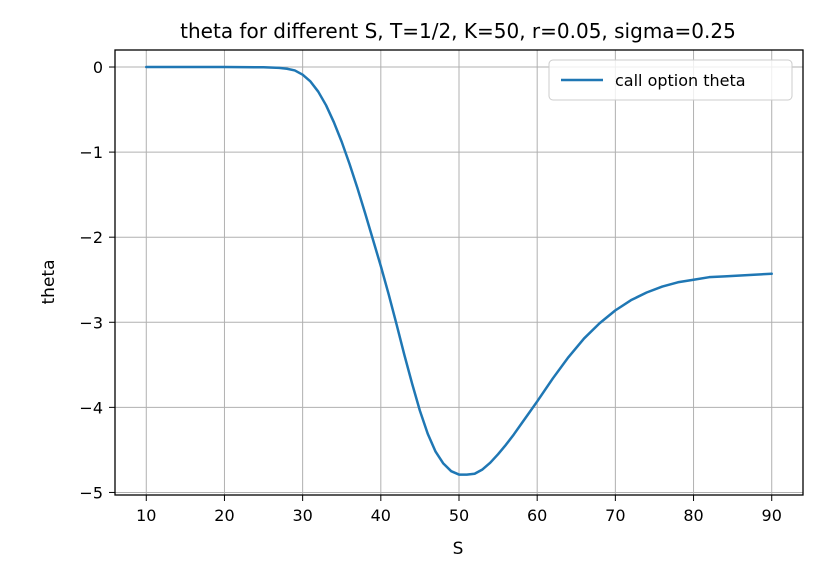  Describe the element at coordinates (91, 152) in the screenshot. I see `y-tick-label: −1` at that location.